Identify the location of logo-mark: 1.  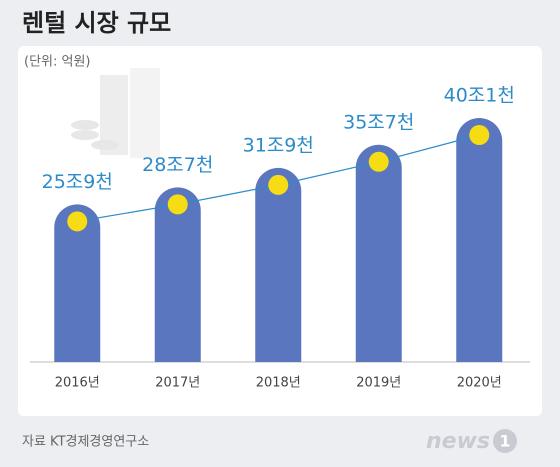
(504, 441).